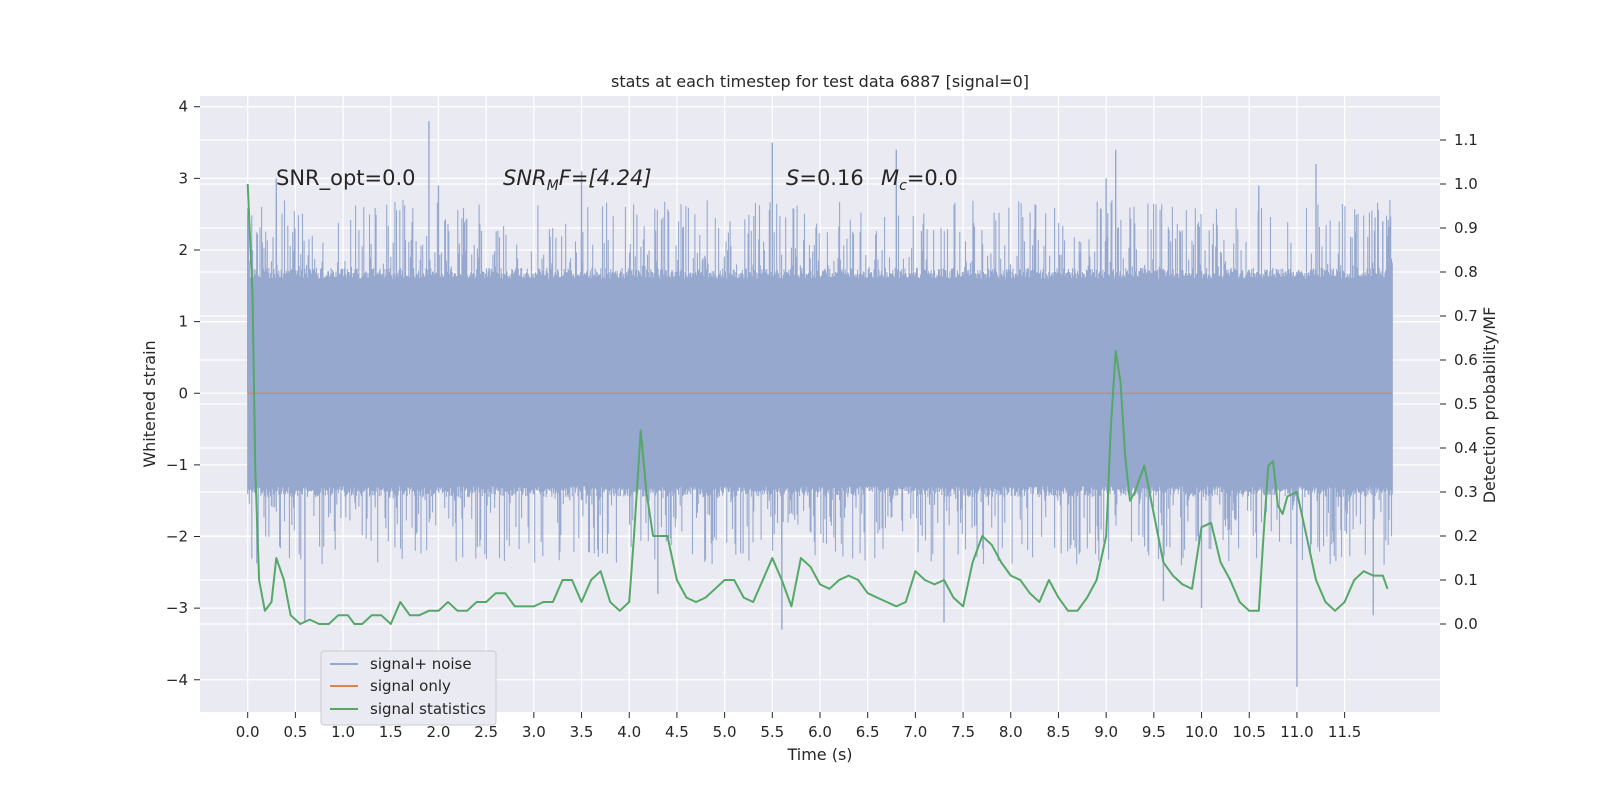 This screenshot has width=1600, height=800. Describe the element at coordinates (1466, 184) in the screenshot. I see `y2-tick-label: 1.0` at that location.